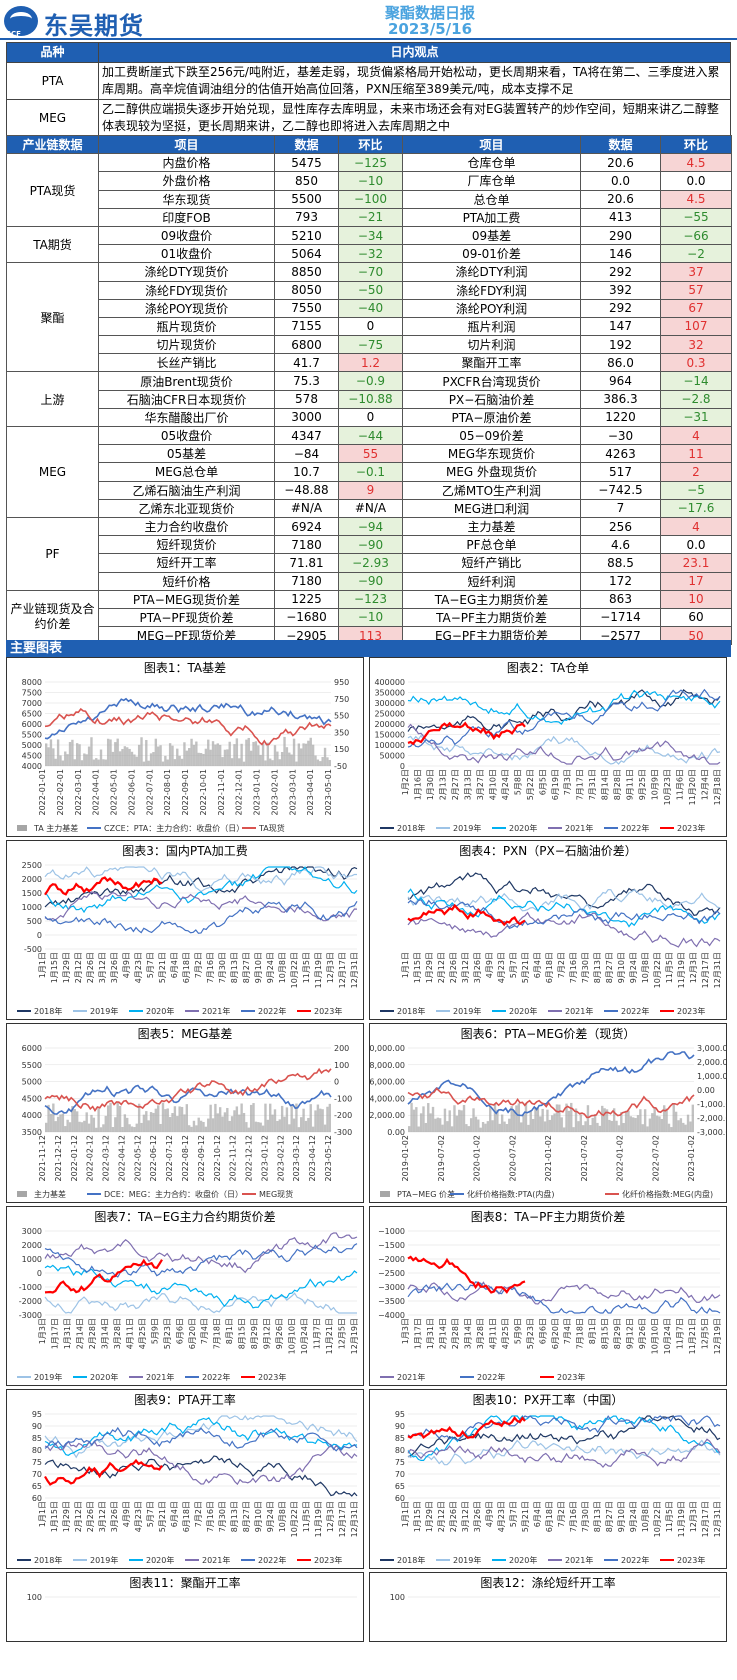 This screenshot has height=1680, width=737. I want to click on change-cell: 107, so click(696, 326).